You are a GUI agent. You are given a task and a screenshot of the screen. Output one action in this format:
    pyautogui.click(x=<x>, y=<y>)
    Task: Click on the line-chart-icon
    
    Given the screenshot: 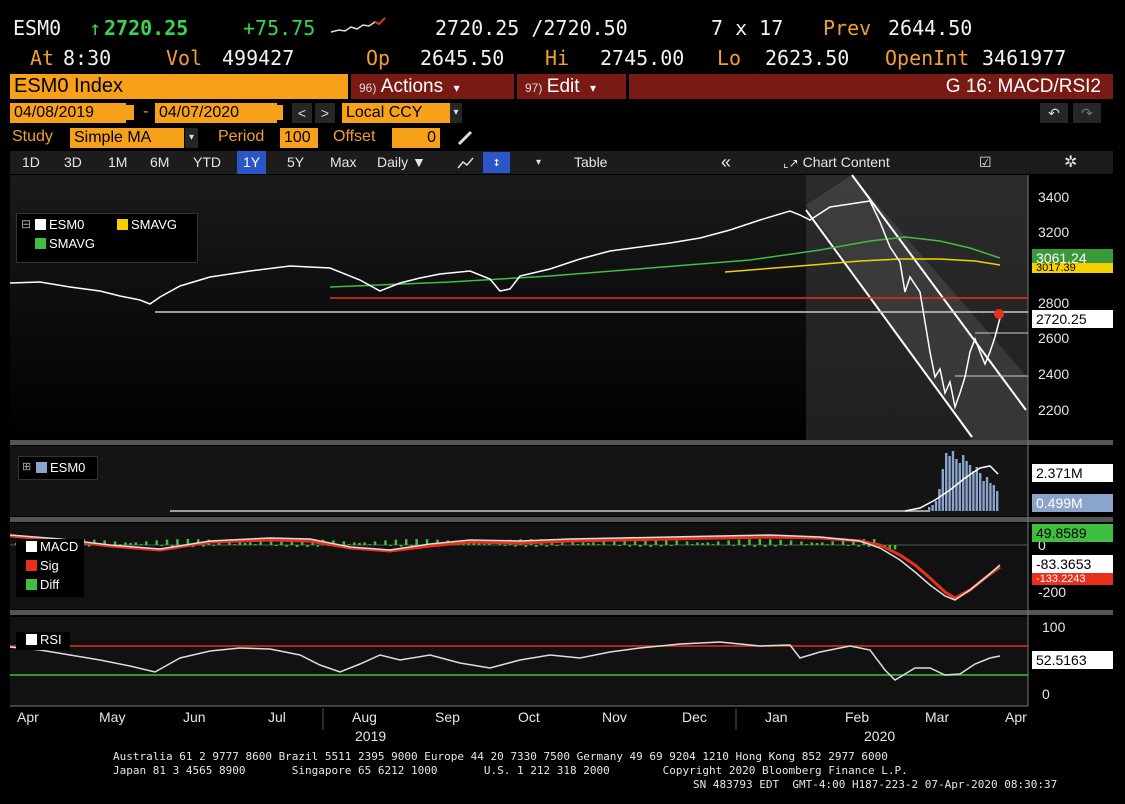 What is the action you would take?
    pyautogui.click(x=466, y=163)
    